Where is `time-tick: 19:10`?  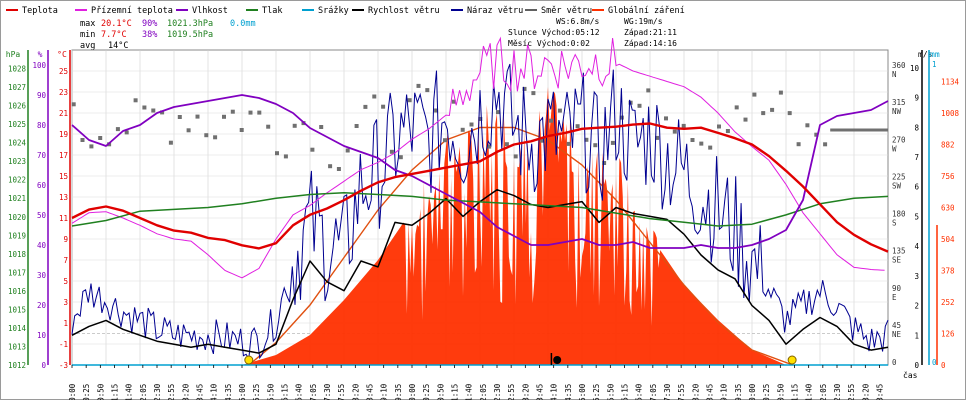
time-tick: 19:10 is located at coordinates (724, 391).